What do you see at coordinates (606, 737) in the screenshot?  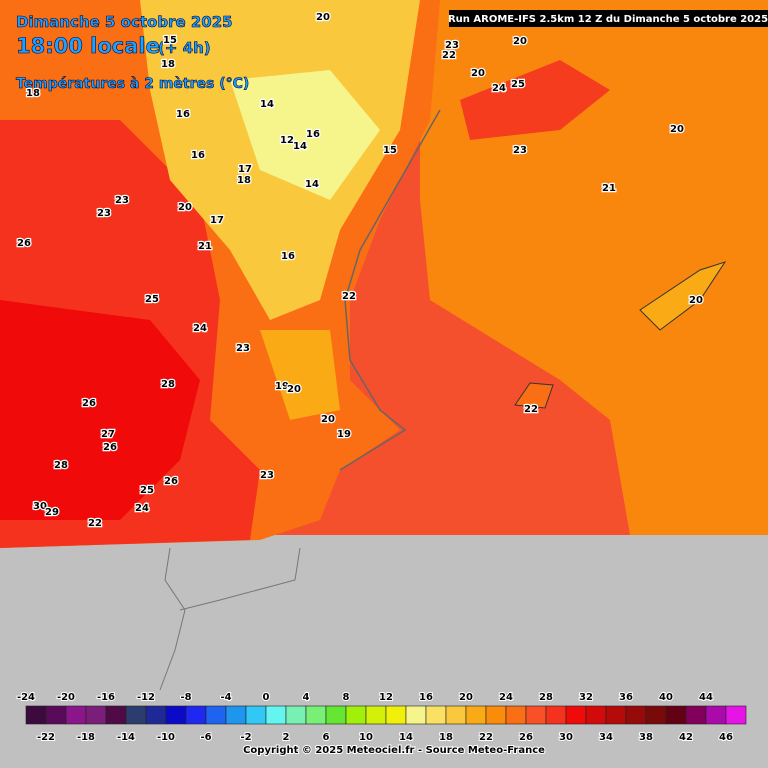 I see `legend-label: 34` at bounding box center [606, 737].